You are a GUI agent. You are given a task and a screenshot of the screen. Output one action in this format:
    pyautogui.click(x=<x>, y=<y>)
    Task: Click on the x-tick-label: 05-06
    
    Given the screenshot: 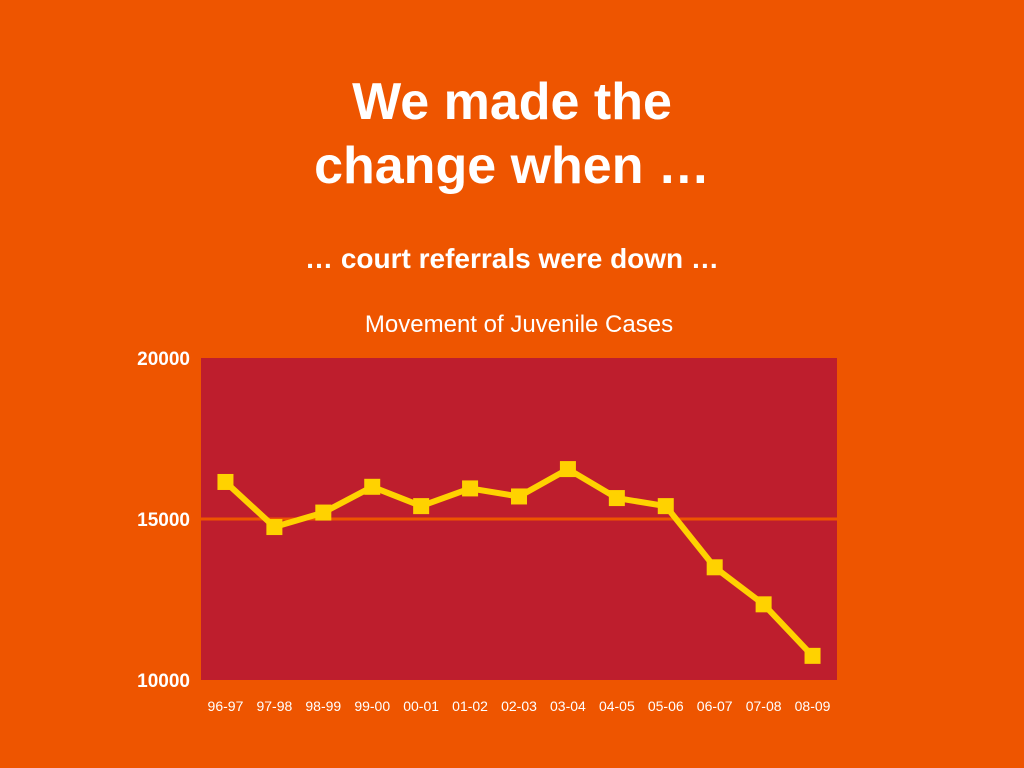 What is the action you would take?
    pyautogui.click(x=666, y=706)
    